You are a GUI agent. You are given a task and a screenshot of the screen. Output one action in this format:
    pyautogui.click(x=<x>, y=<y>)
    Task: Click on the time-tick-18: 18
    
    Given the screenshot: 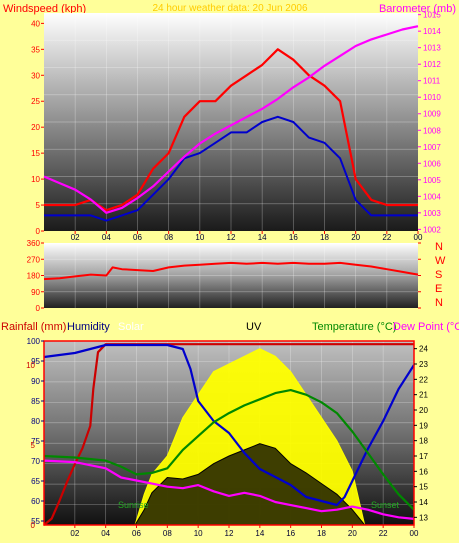 What is the action you would take?
    pyautogui.click(x=321, y=533)
    